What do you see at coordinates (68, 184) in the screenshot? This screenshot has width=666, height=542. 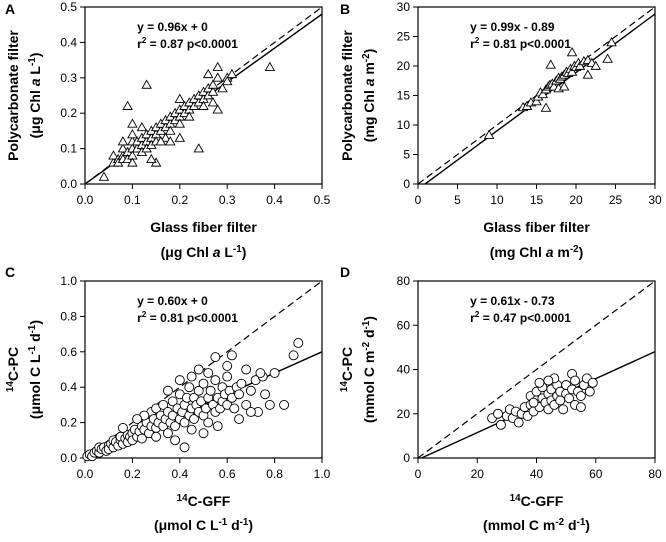 I see `y-tick-label: 0.0` at bounding box center [68, 184].